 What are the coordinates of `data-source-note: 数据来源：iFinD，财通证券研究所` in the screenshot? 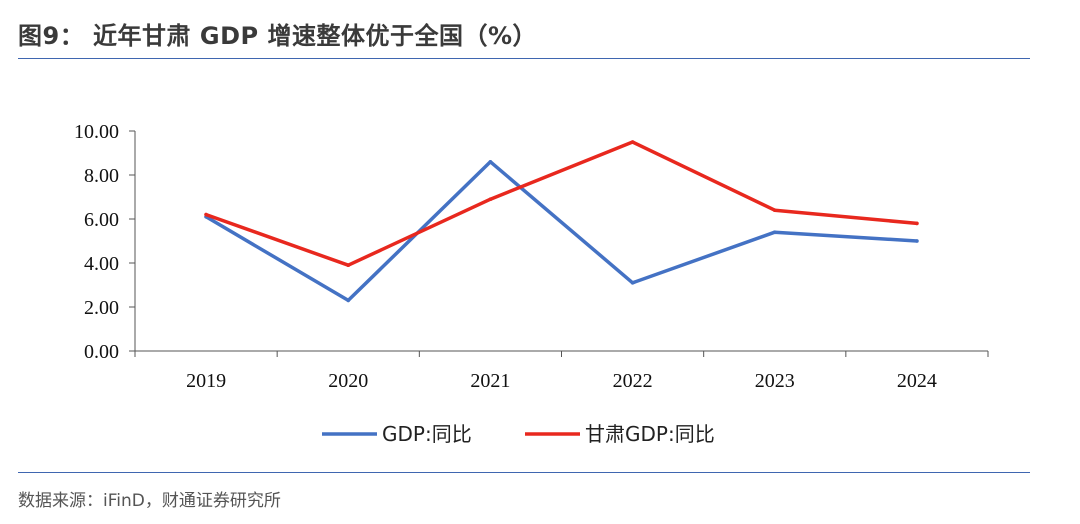 It's located at (149, 501).